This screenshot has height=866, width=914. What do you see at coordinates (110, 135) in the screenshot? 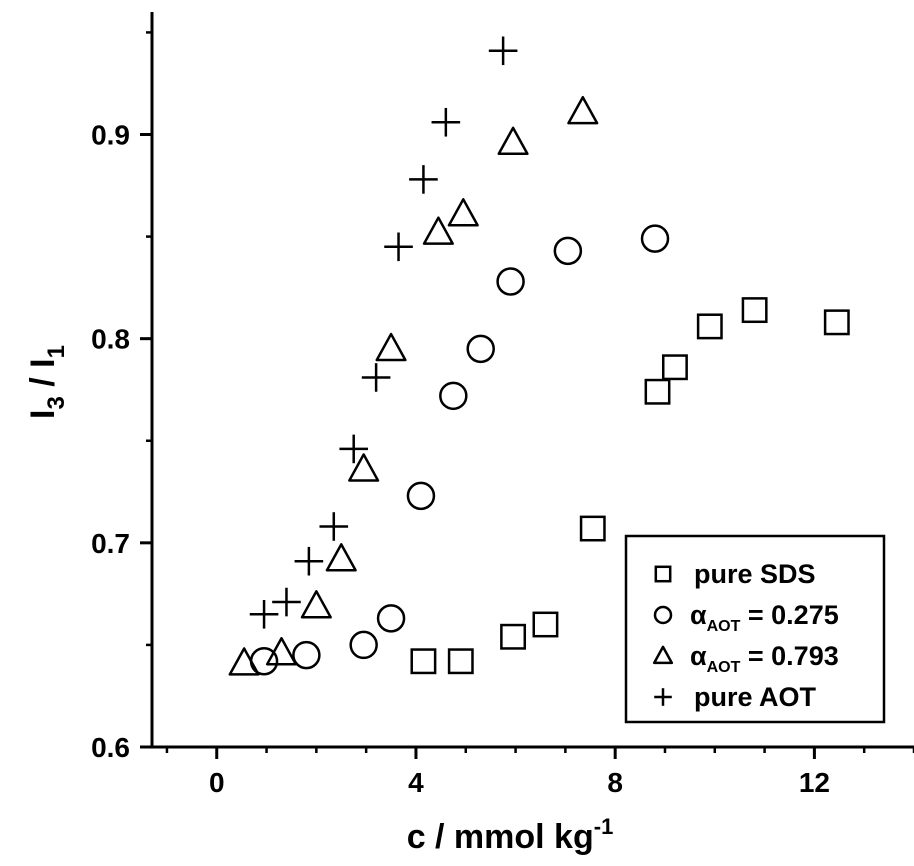
I see `y-tick-label-0.9: 0.9` at bounding box center [110, 135].